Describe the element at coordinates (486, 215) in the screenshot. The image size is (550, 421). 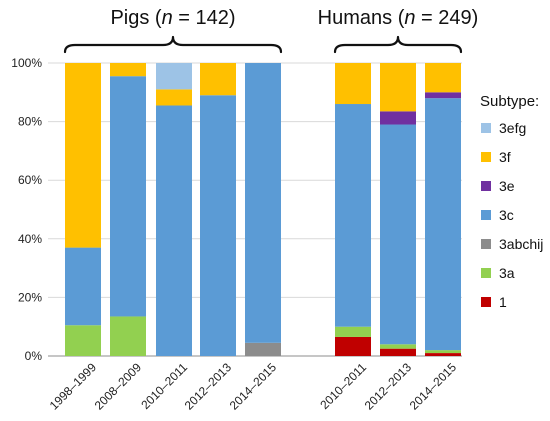
I see `legend-swatch-3c` at that location.